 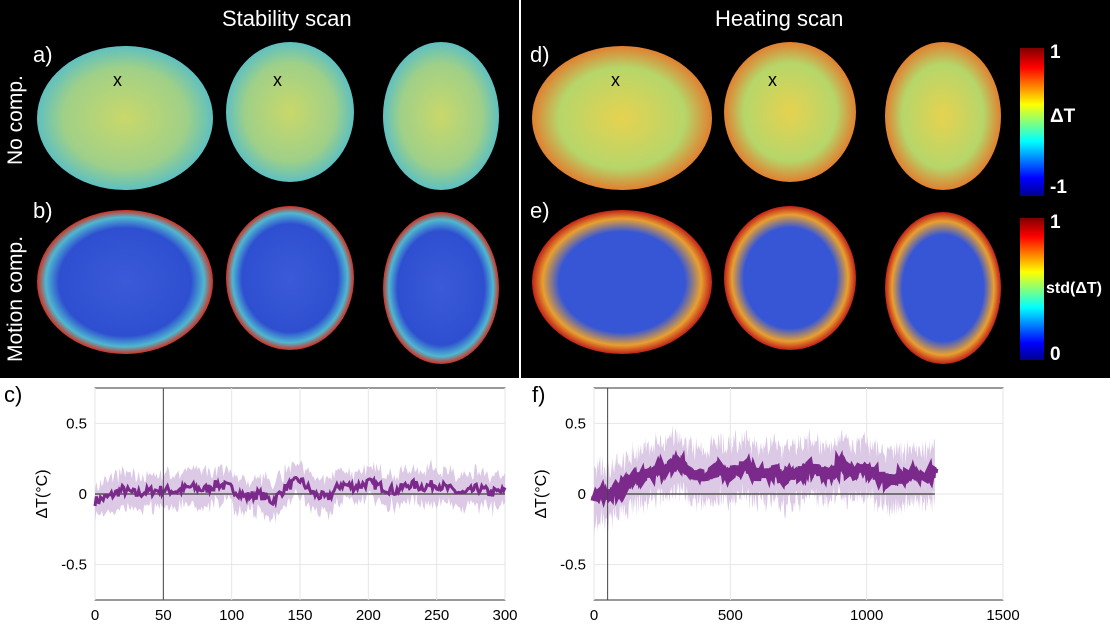 What do you see at coordinates (95, 615) in the screenshot?
I see `plot-c-xtick-label: 0` at bounding box center [95, 615].